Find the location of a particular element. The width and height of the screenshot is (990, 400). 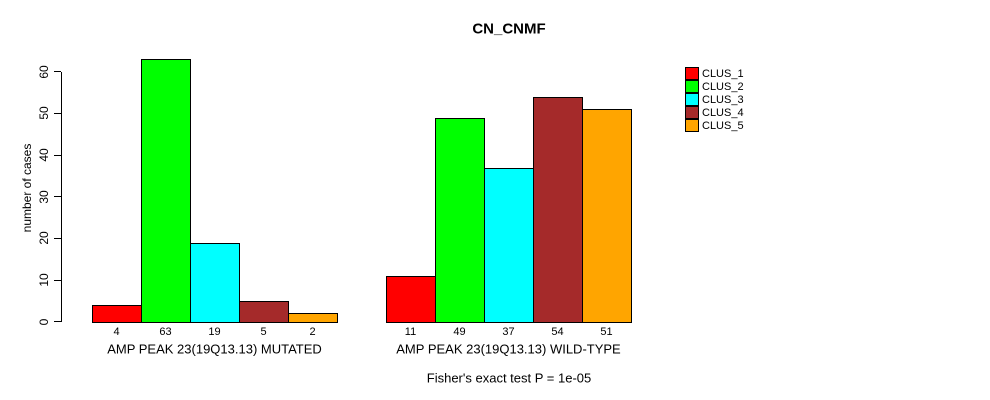

legend-label-clus_5: CLUS_5 is located at coordinates (723, 125).